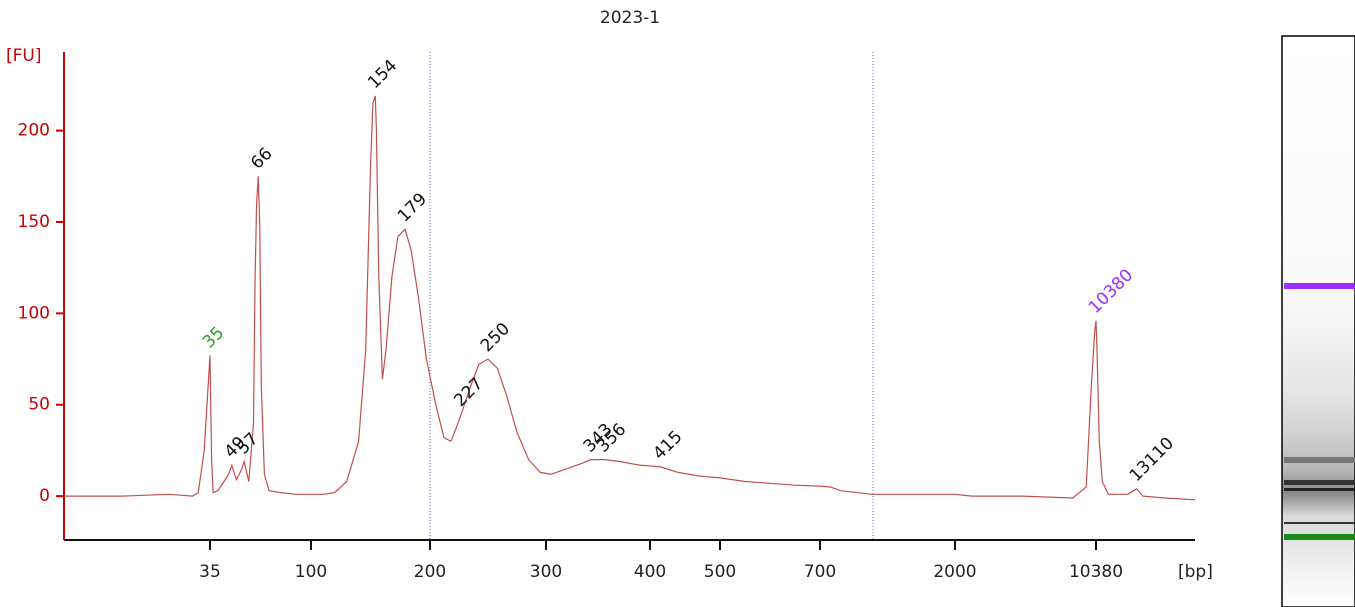 This screenshot has height=607, width=1355. Describe the element at coordinates (34, 313) in the screenshot. I see `y-tick-label: 100` at that location.